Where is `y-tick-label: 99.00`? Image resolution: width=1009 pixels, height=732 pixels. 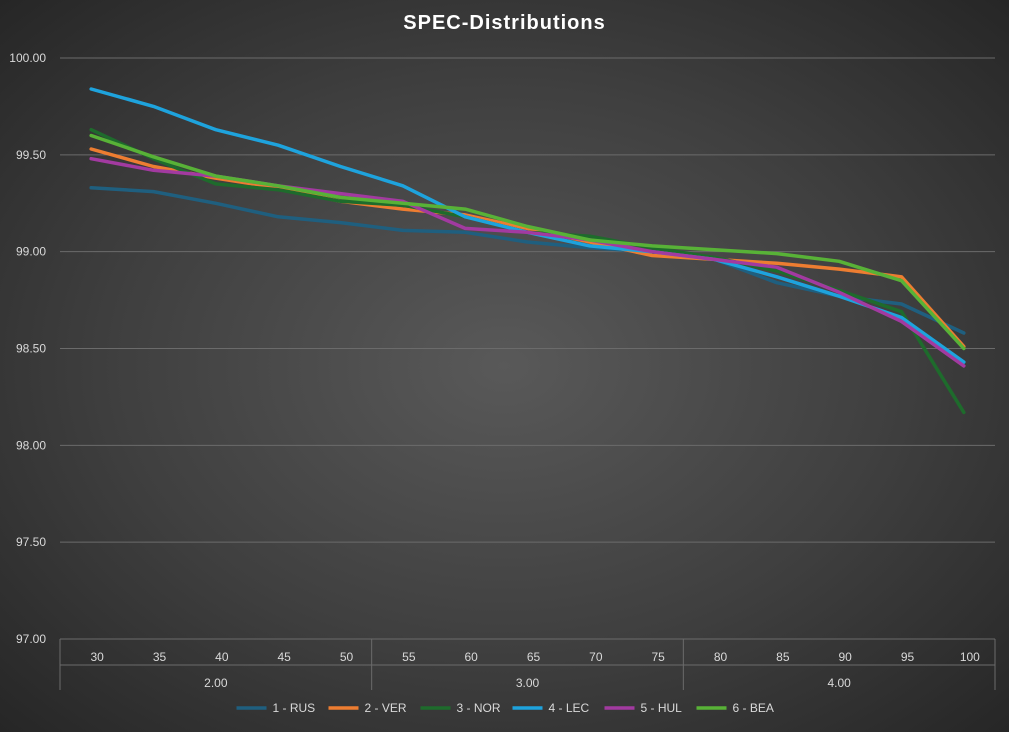
y-tick-label: 99.00 is located at coordinates (31, 252).